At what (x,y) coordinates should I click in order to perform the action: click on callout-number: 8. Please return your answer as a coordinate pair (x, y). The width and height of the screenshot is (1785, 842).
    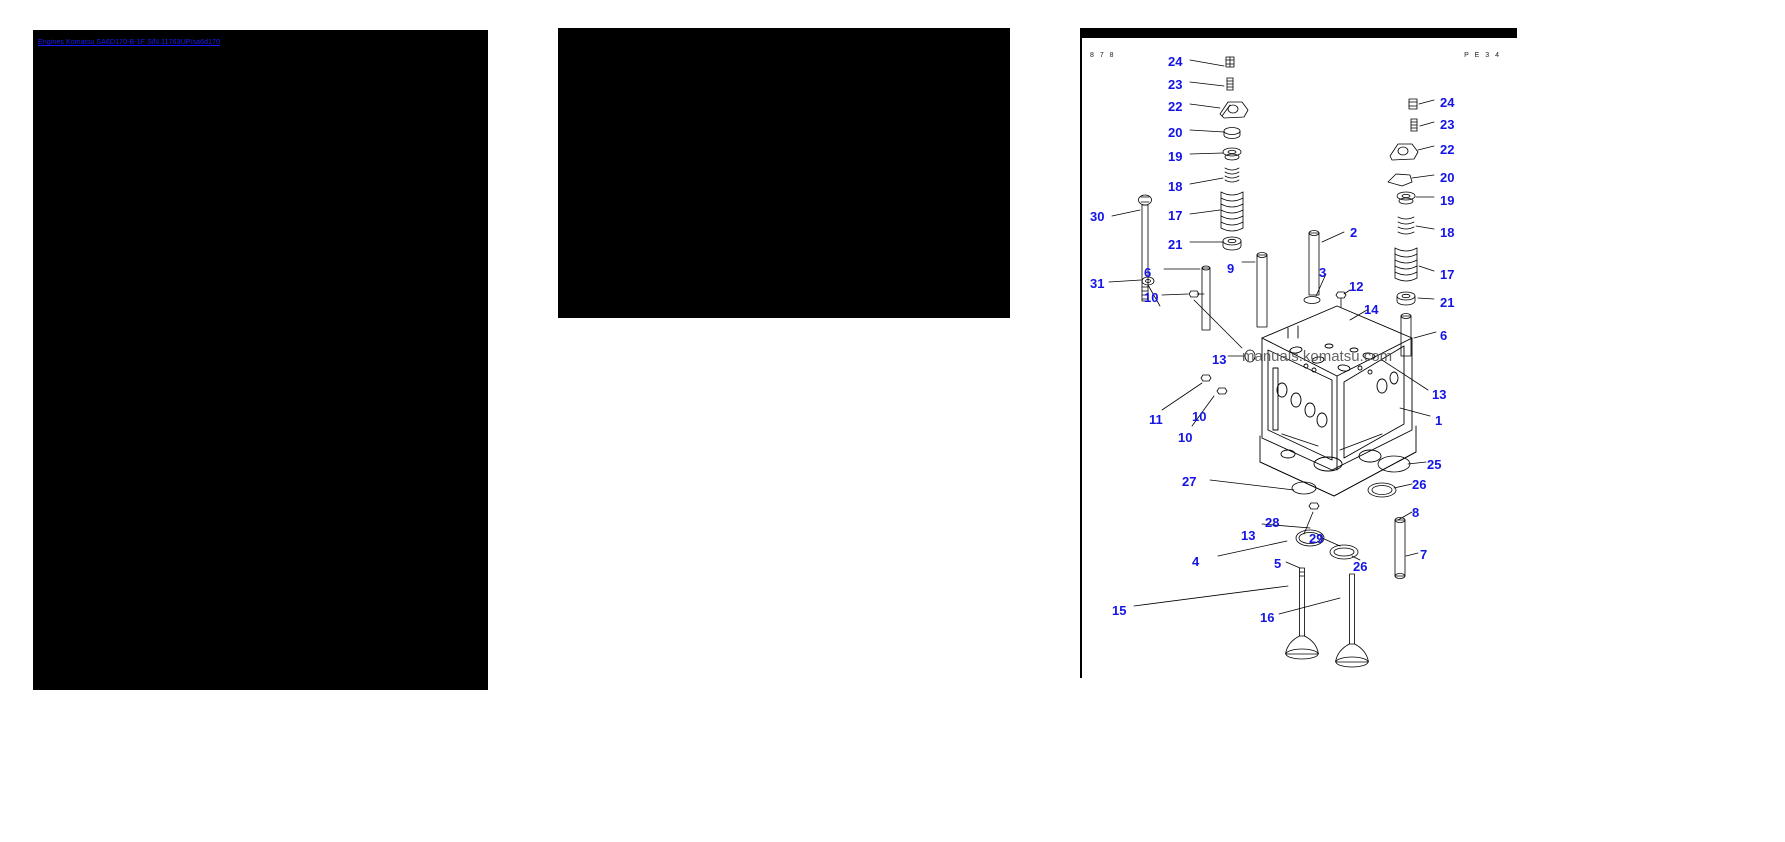
    Looking at the image, I should click on (1416, 512).